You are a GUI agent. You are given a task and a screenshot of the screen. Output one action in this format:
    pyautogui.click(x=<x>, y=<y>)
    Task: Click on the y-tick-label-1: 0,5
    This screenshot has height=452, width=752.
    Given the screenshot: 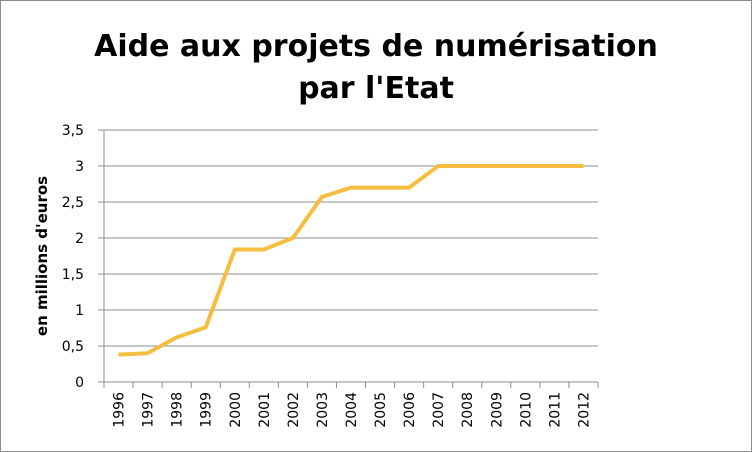 What is the action you would take?
    pyautogui.click(x=73, y=347)
    